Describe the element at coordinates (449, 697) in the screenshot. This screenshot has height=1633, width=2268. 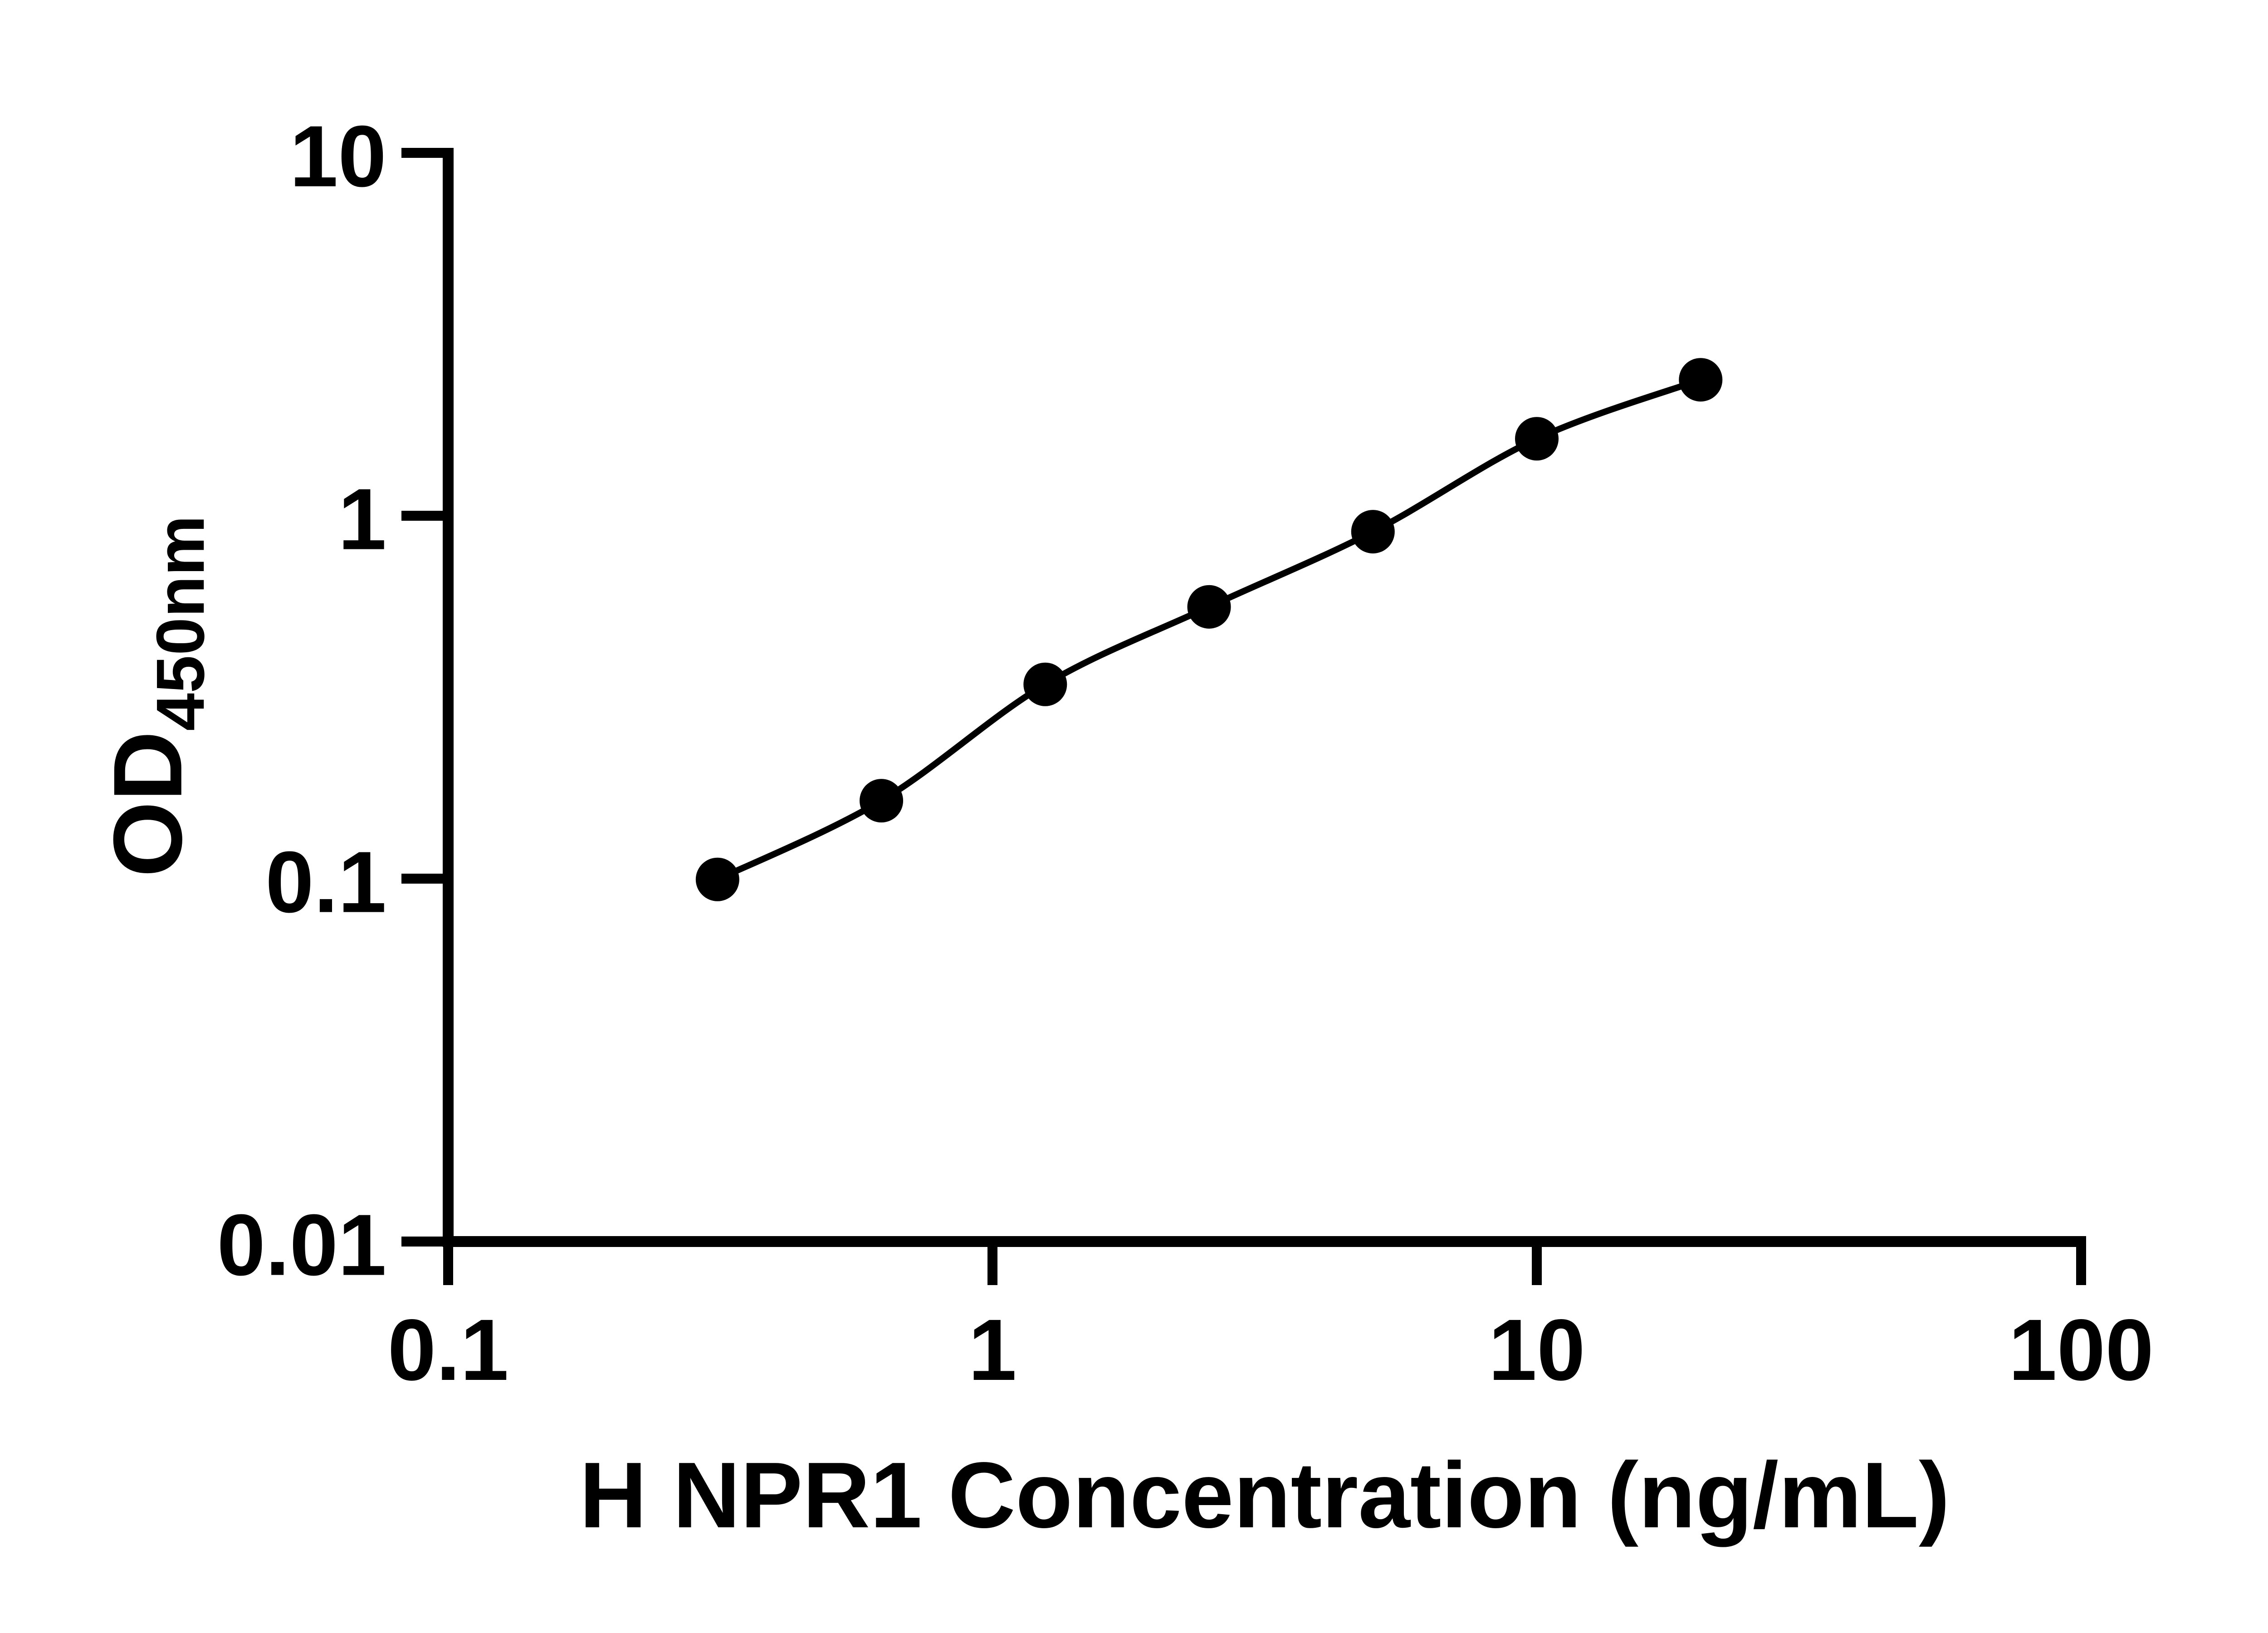
I see `y-axis-line` at that location.